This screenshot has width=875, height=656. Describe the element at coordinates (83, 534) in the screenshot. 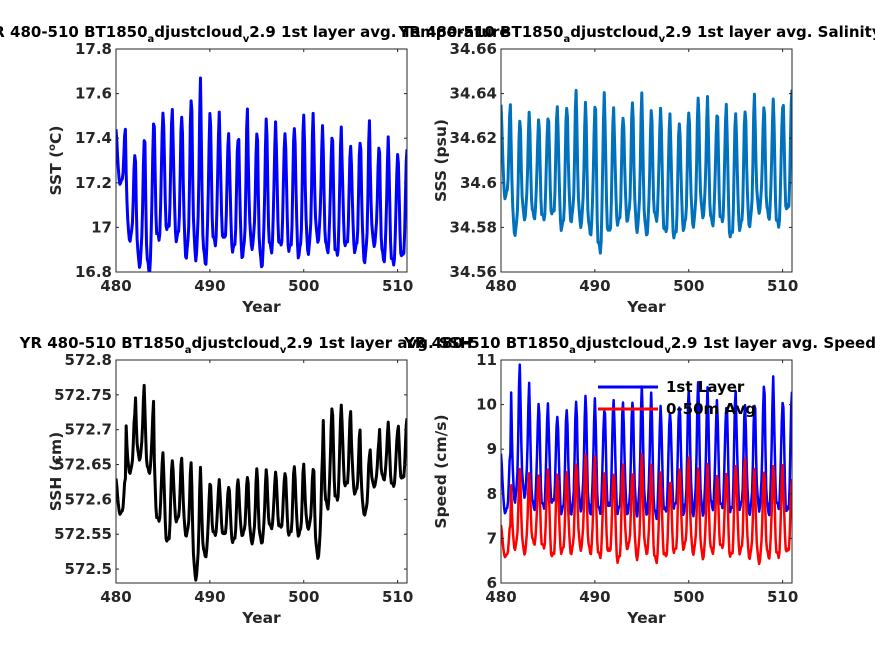

I see `y-tick-label: 572.55` at that location.